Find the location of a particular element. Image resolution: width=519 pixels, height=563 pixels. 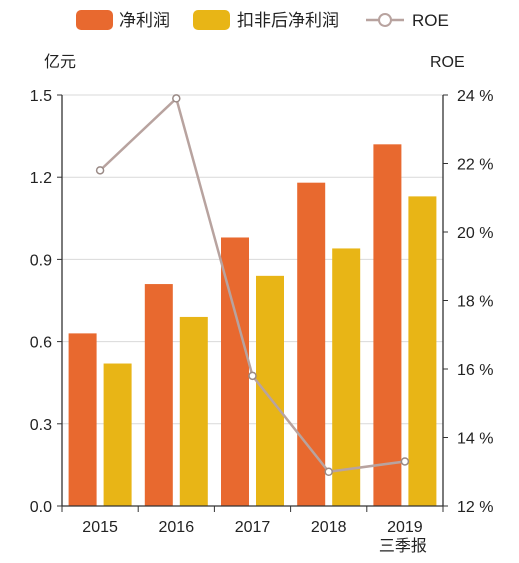

left-tick-label: 0.9 is located at coordinates (41, 260).